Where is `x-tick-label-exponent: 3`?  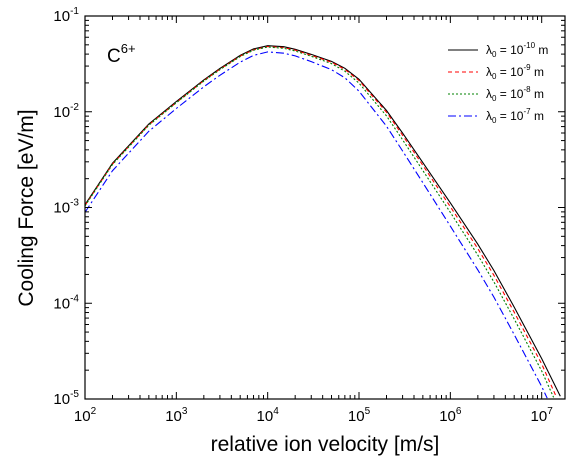 x-tick-label-exponent: 3 is located at coordinates (185, 411).